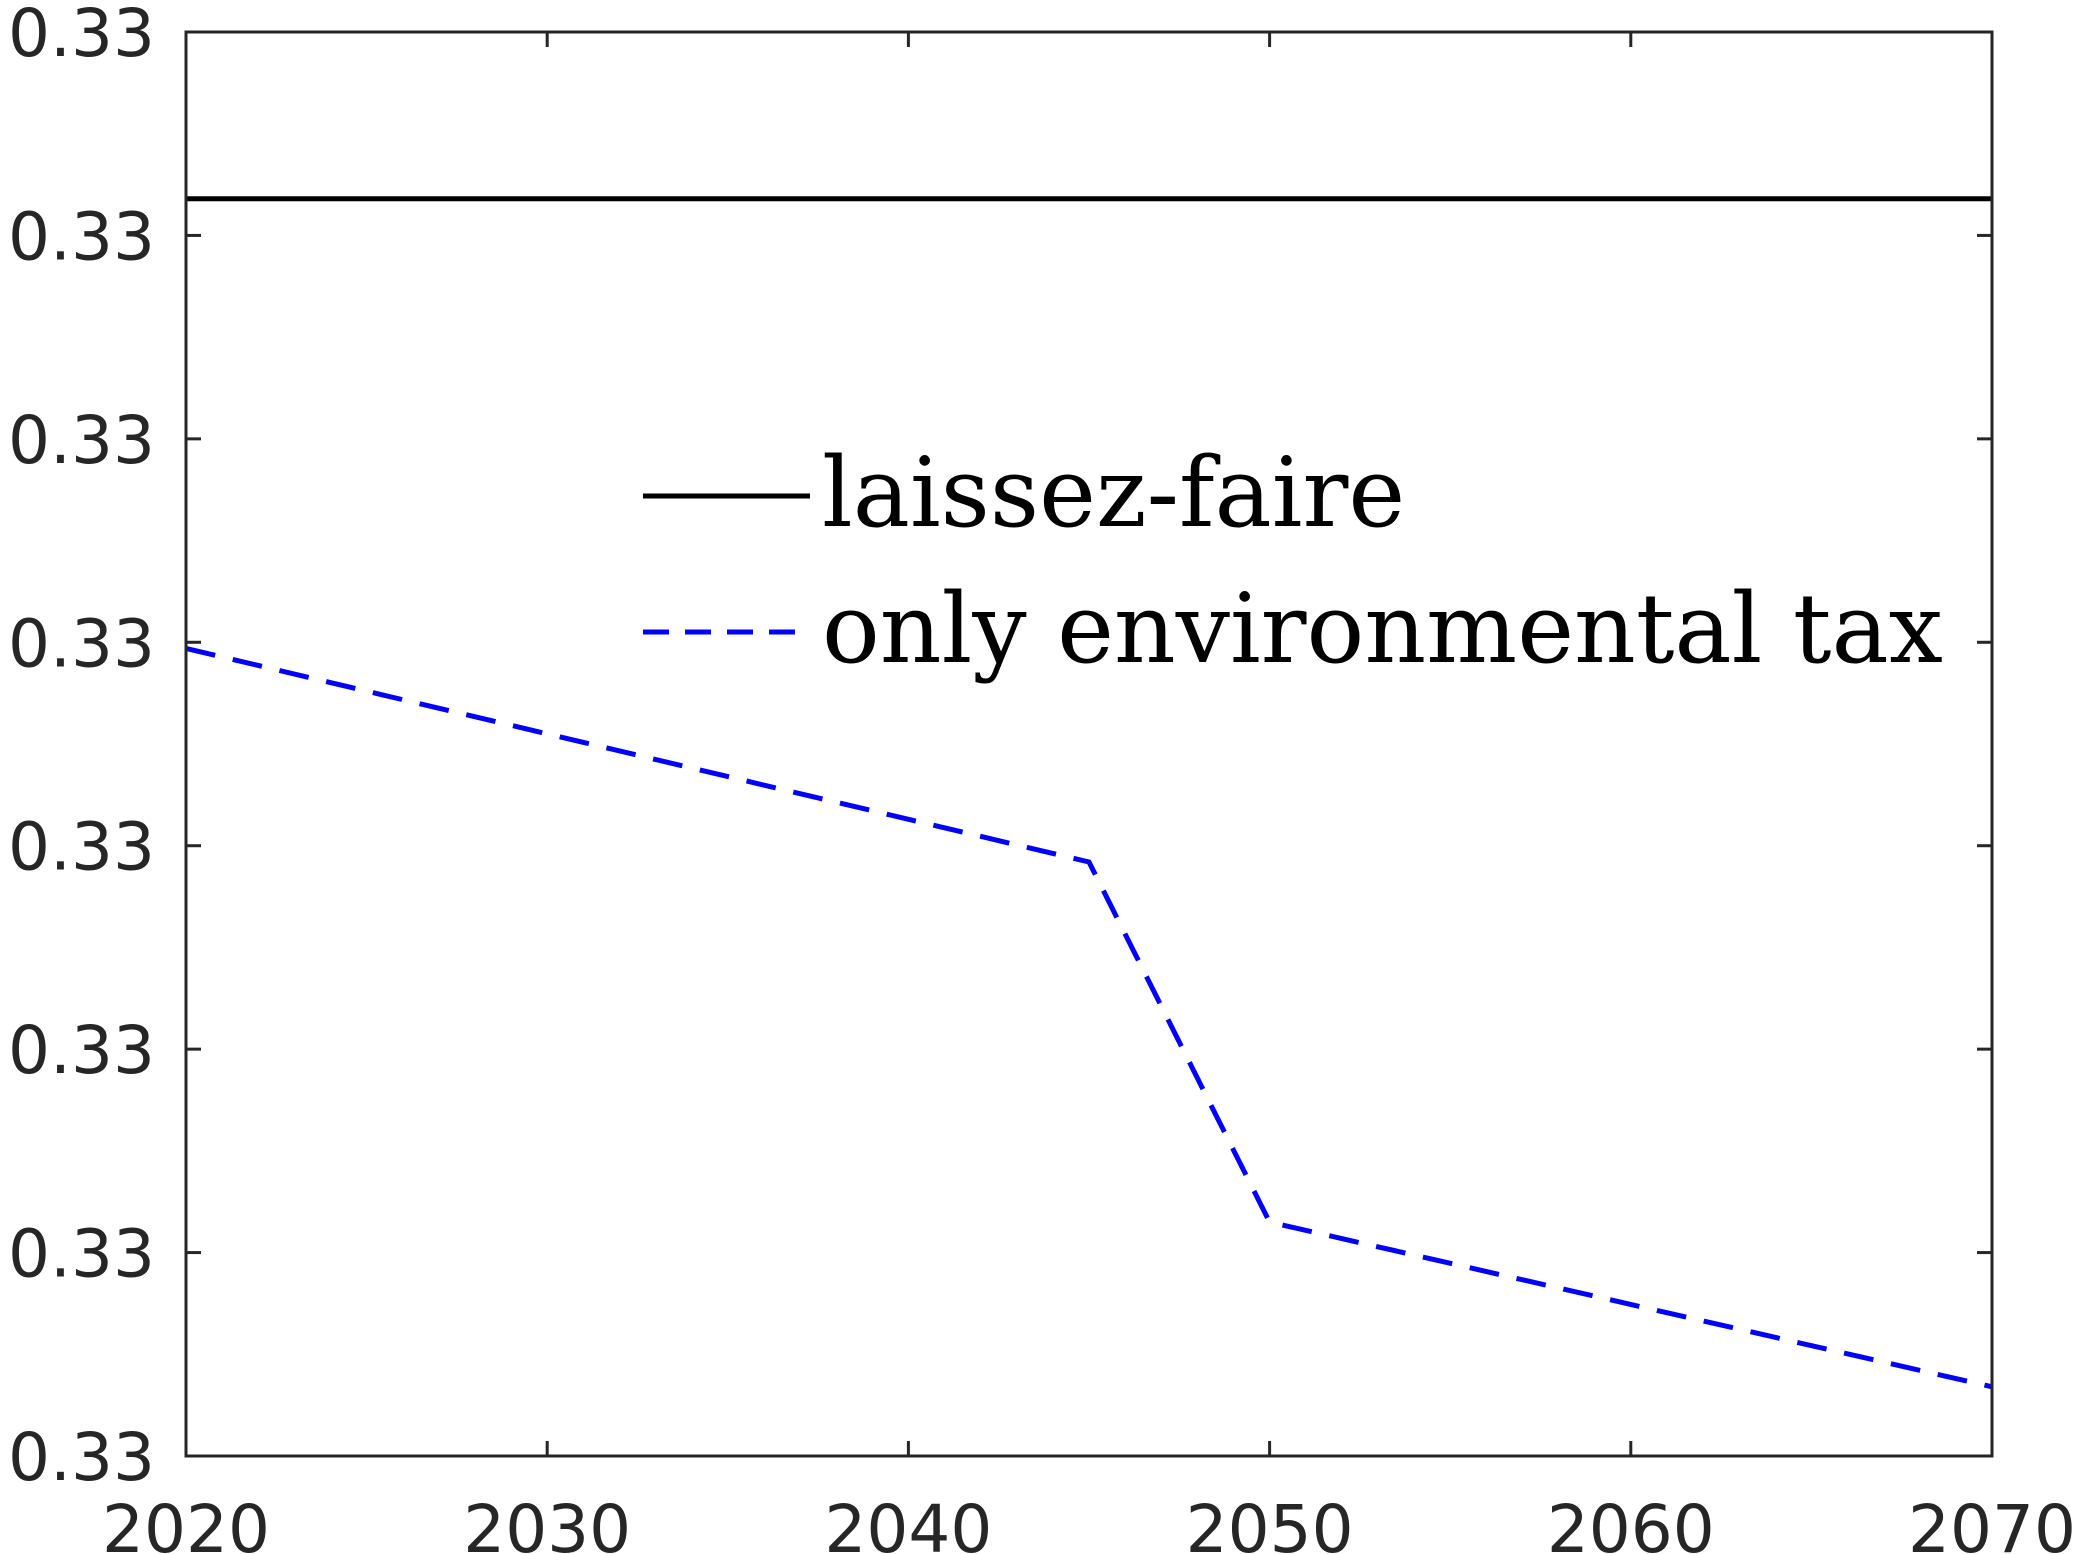 Image resolution: width=2082 pixels, height=1554 pixels. What do you see at coordinates (1382, 629) in the screenshot?
I see `legend-label-1: only environmental tax` at bounding box center [1382, 629].